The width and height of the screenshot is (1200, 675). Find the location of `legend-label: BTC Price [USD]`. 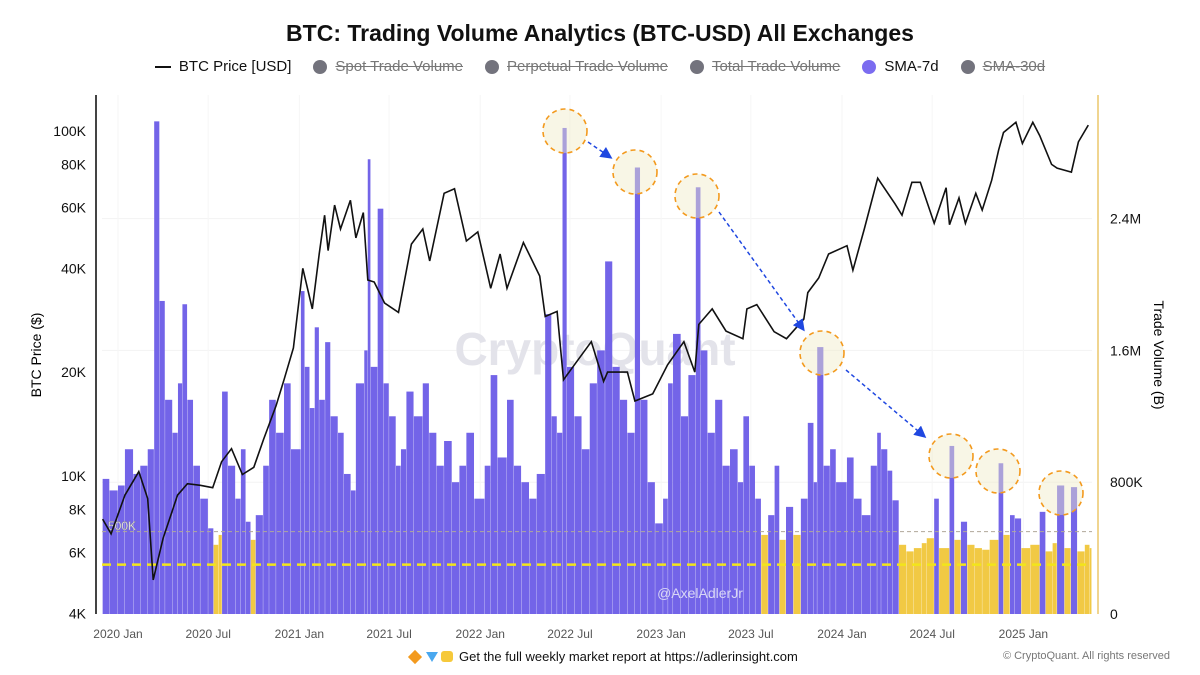

legend-label: BTC Price [USD] is located at coordinates (235, 66).